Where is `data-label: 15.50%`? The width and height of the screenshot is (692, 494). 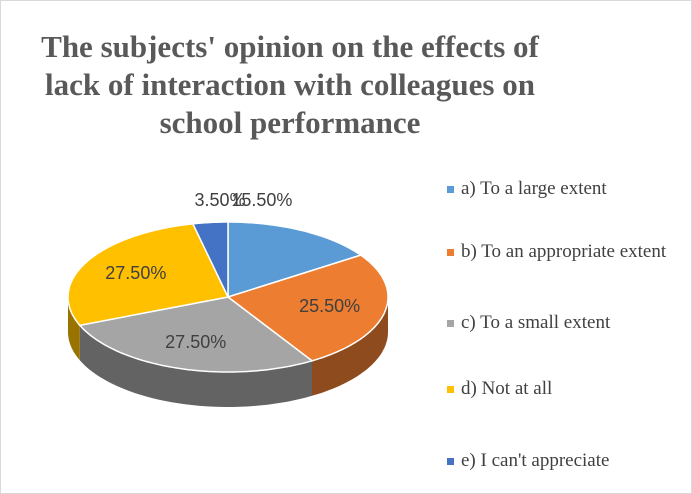
data-label: 15.50% is located at coordinates (261, 200).